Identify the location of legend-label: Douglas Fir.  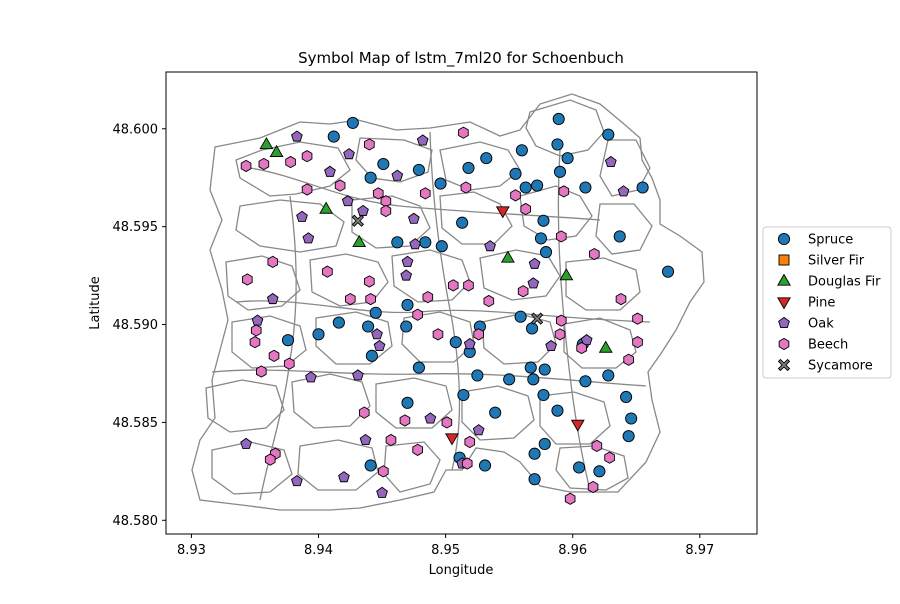
(844, 282).